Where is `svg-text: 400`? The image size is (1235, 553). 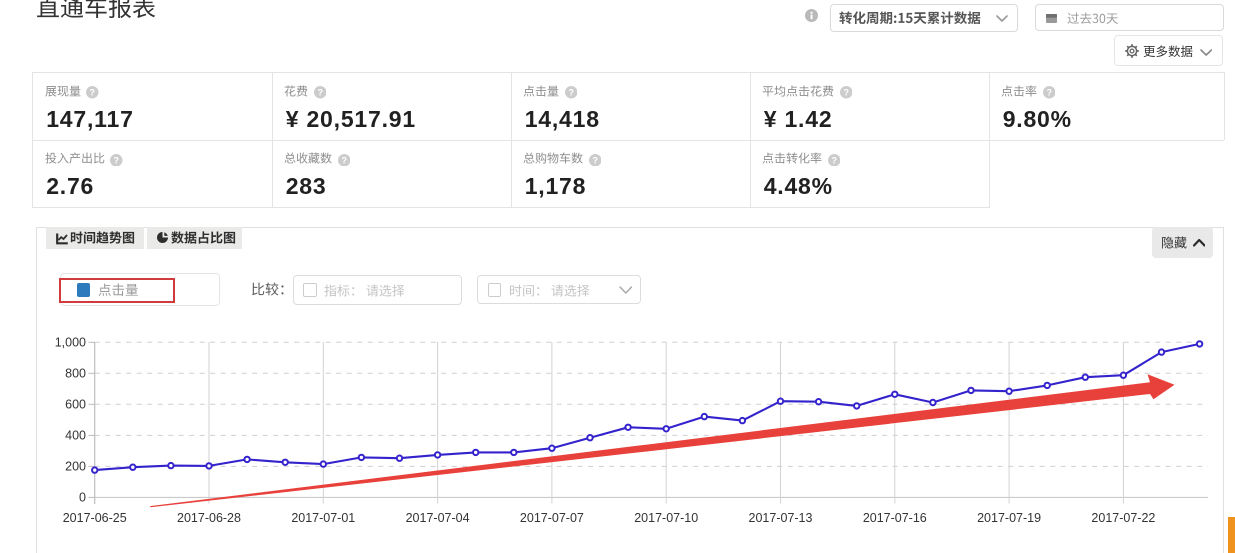 svg-text: 400 is located at coordinates (75, 436).